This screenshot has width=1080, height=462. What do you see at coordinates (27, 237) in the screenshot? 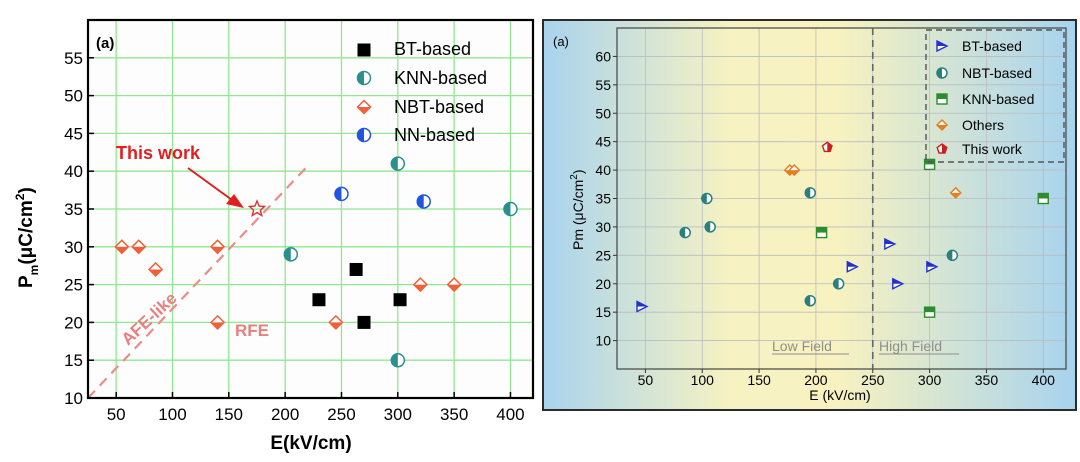
I see `left-y-axis-title: Pm(μC/cm2)` at bounding box center [27, 237].